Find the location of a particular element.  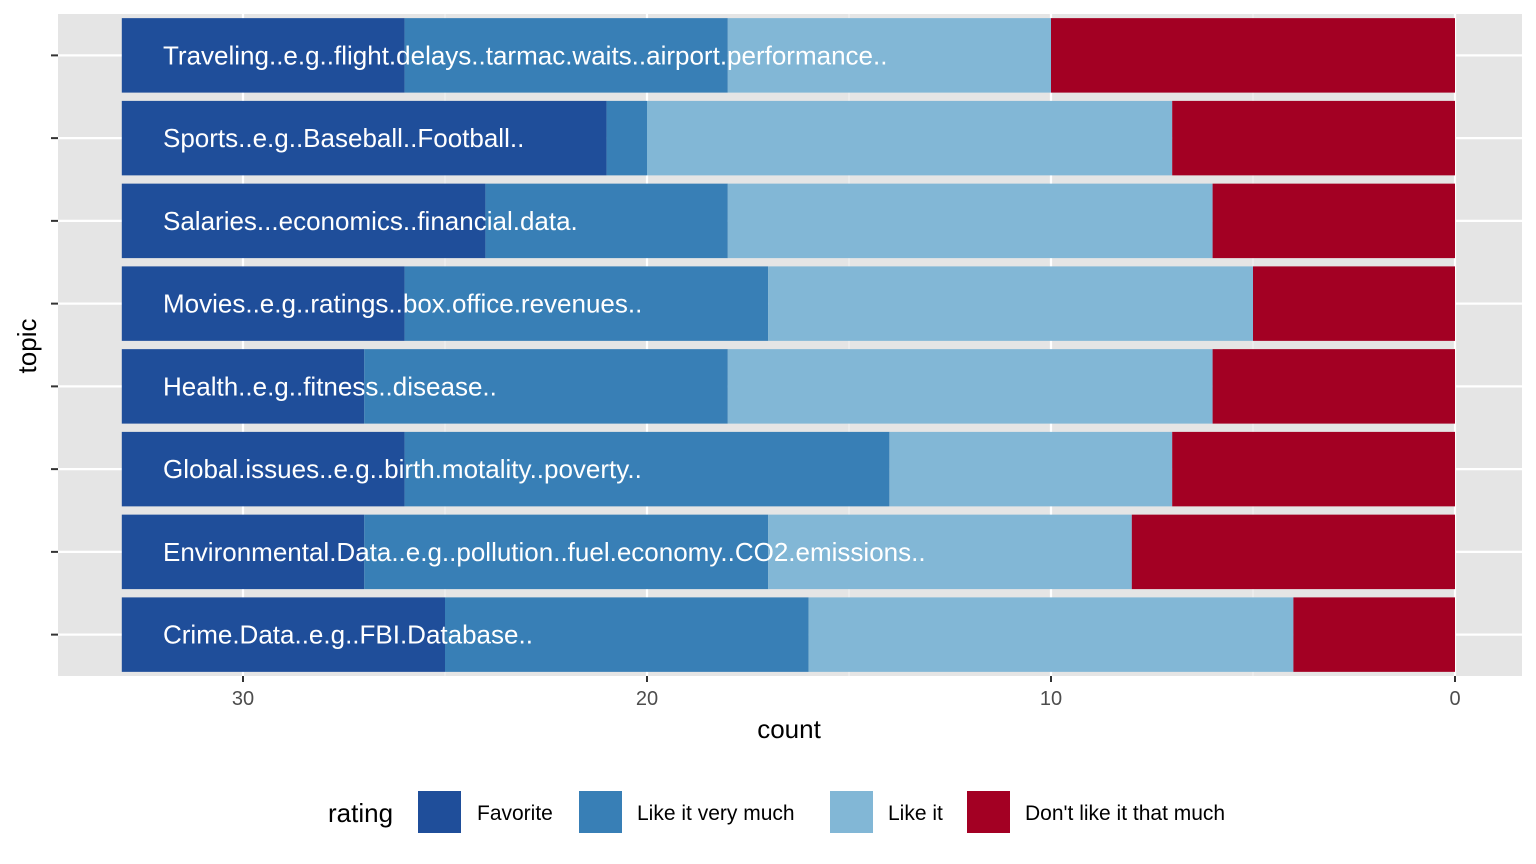

bar-category-label: Salaries...economics..financial.data. is located at coordinates (370, 221).